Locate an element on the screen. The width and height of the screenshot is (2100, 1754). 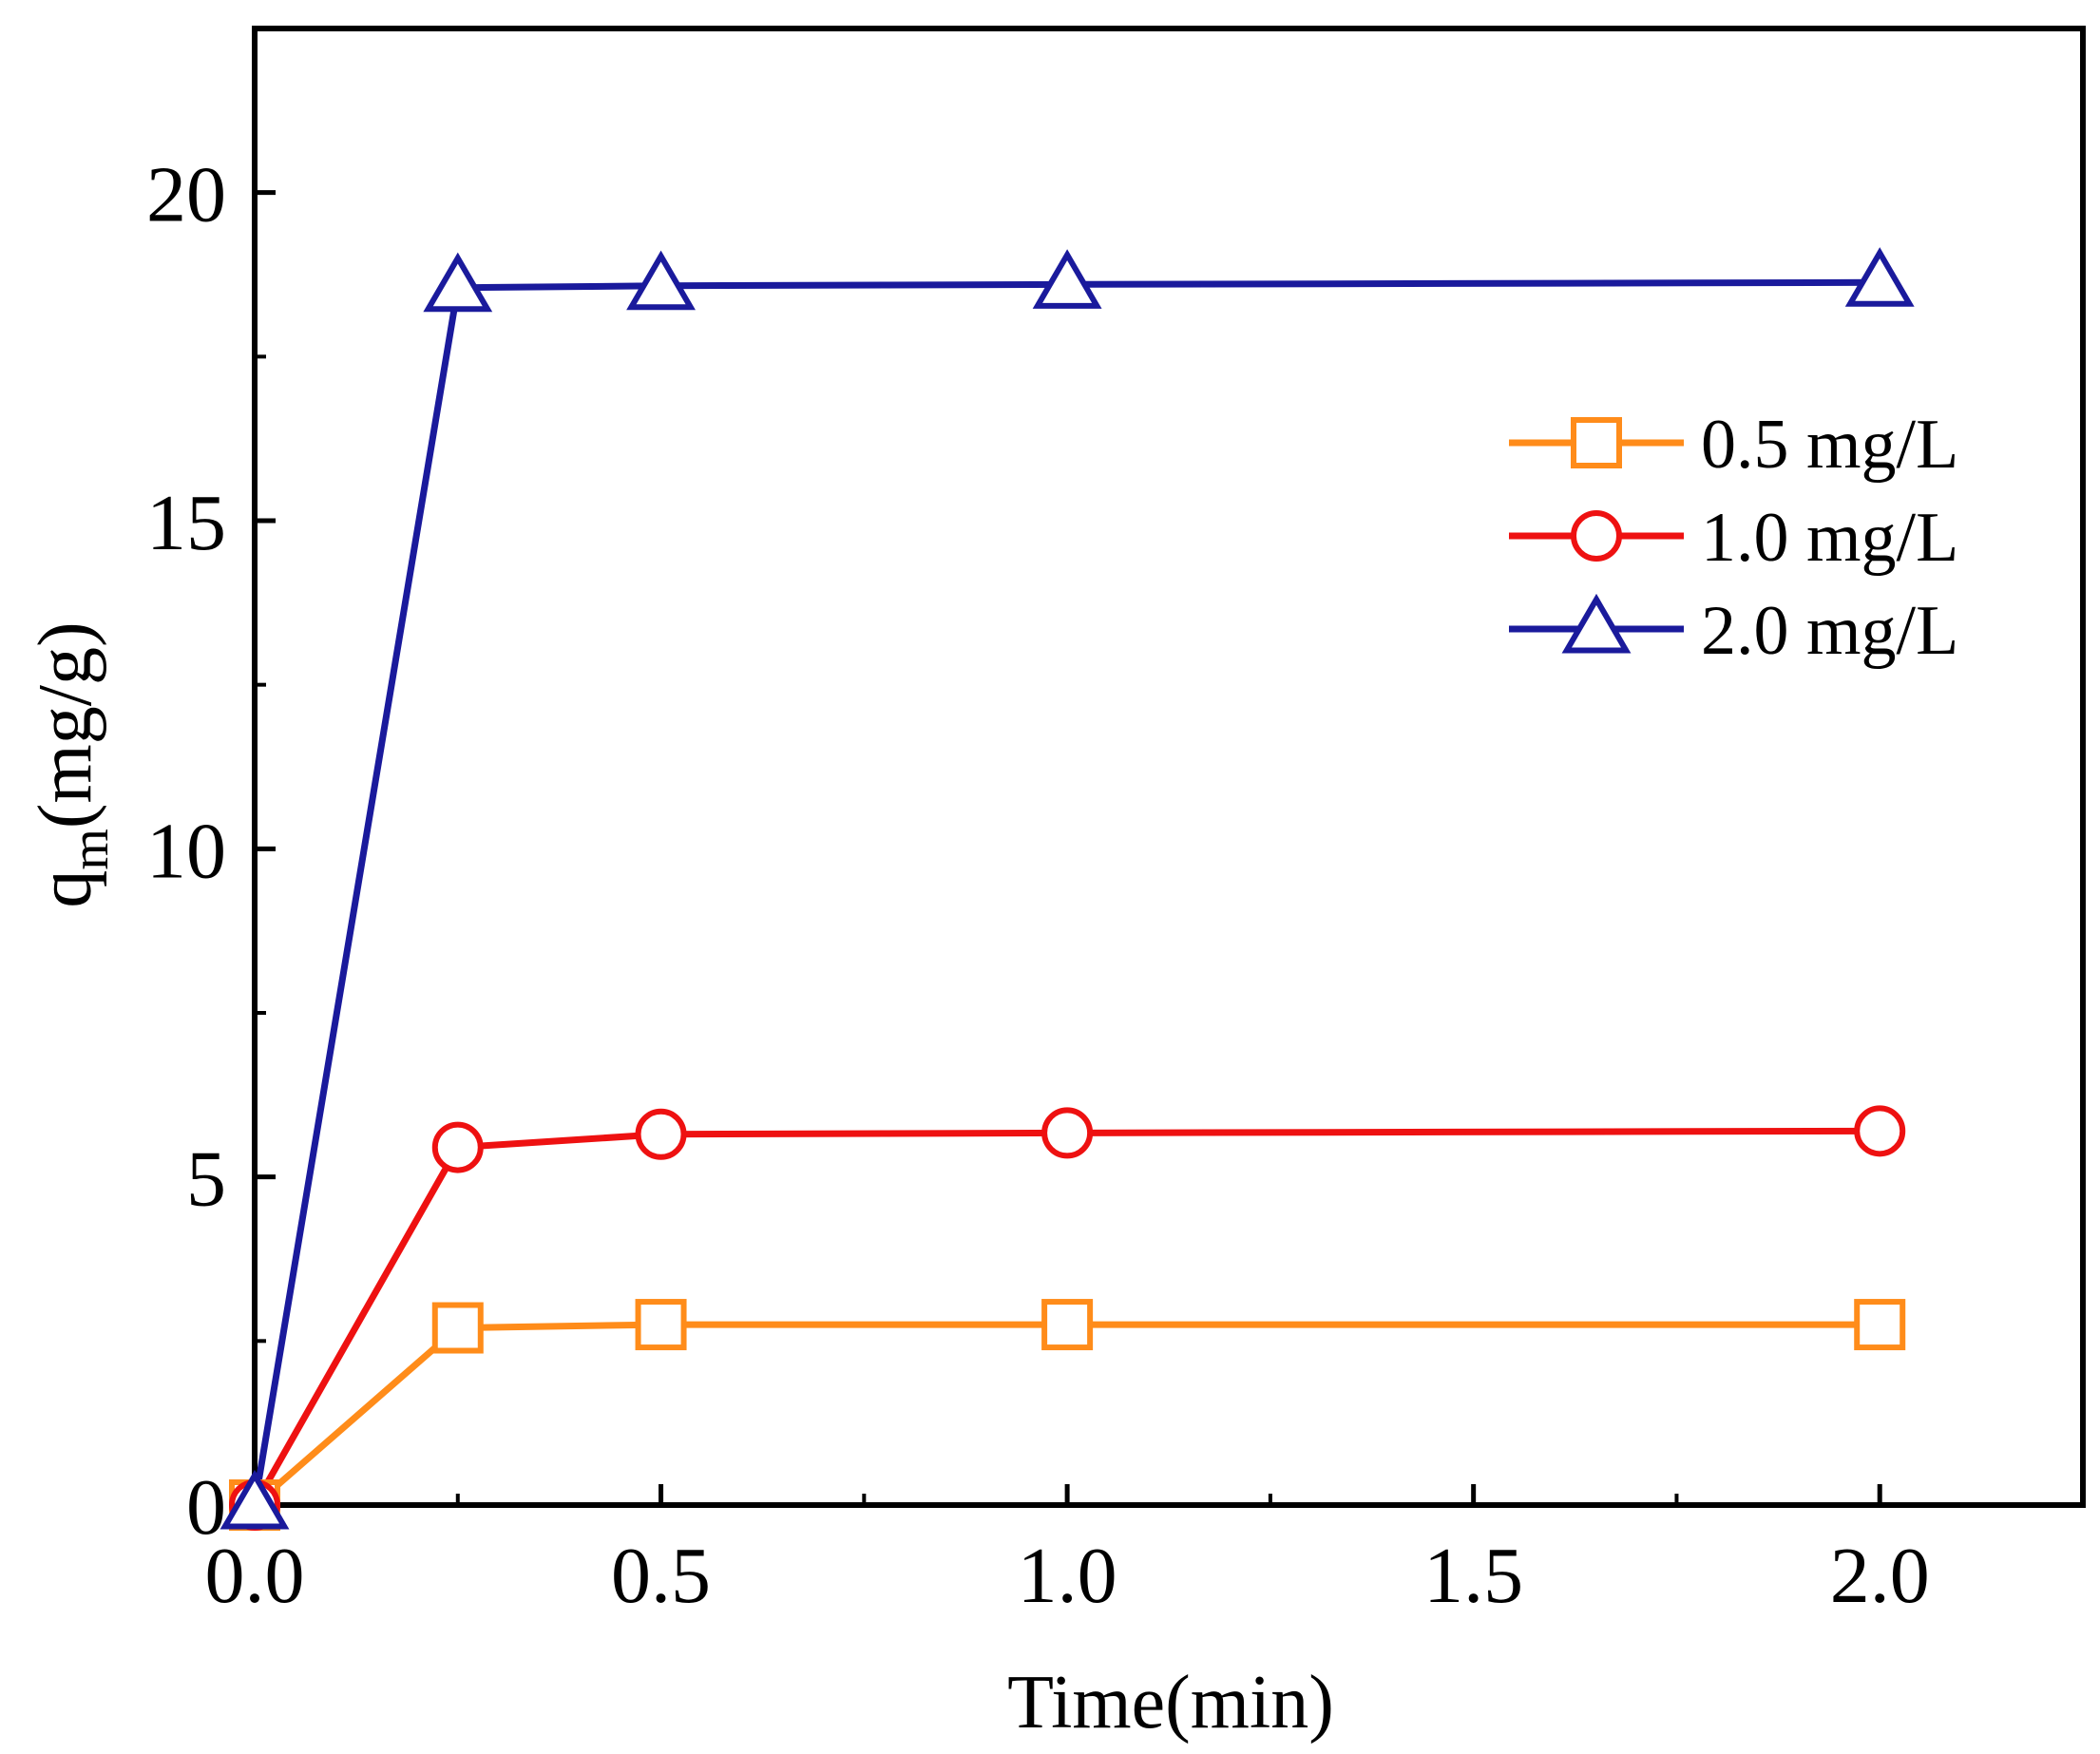
x-axis-title: Time(min) is located at coordinates (1170, 1702).